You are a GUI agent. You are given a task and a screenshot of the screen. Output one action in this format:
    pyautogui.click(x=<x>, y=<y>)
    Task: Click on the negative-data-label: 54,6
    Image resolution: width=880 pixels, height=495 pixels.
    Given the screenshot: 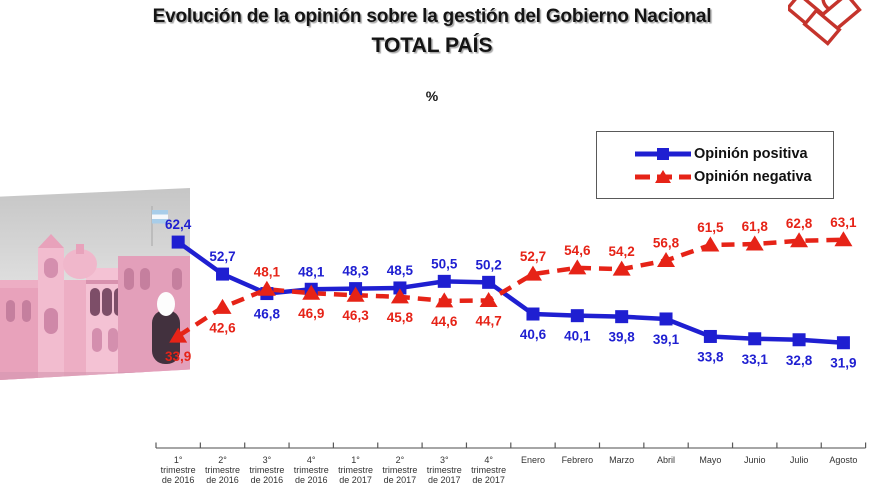 What is the action you would take?
    pyautogui.click(x=577, y=250)
    